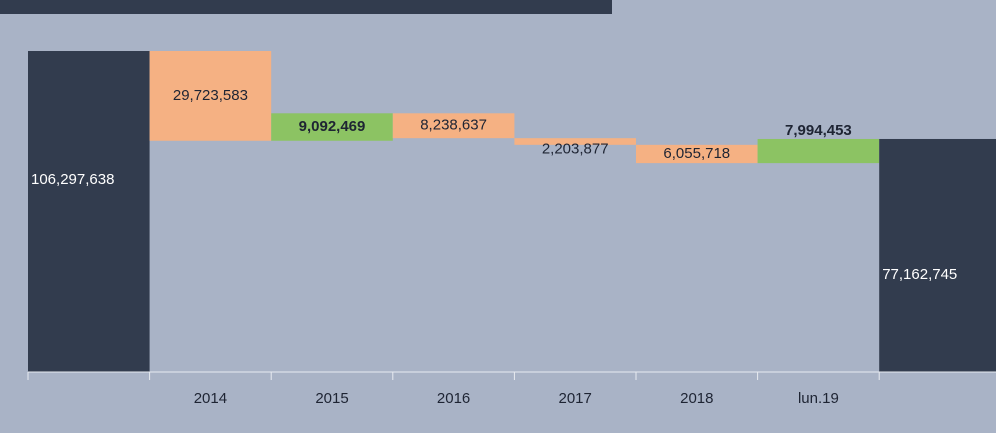 The image size is (996, 433). What do you see at coordinates (919, 274) in the screenshot?
I see `value-label: 77,162,745` at bounding box center [919, 274].